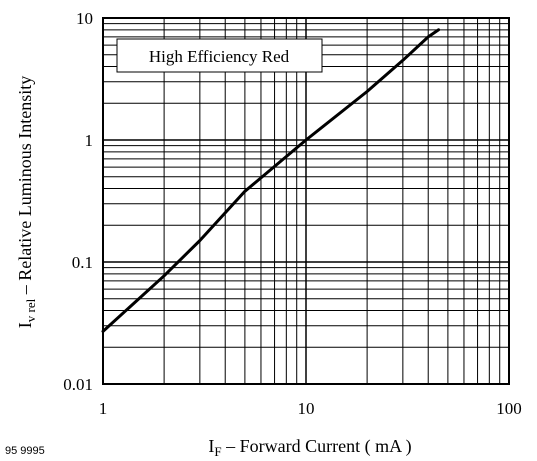 Image resolution: width=537 pixels, height=461 pixels. I want to click on y-tick-label: 0.01, so click(78, 384).